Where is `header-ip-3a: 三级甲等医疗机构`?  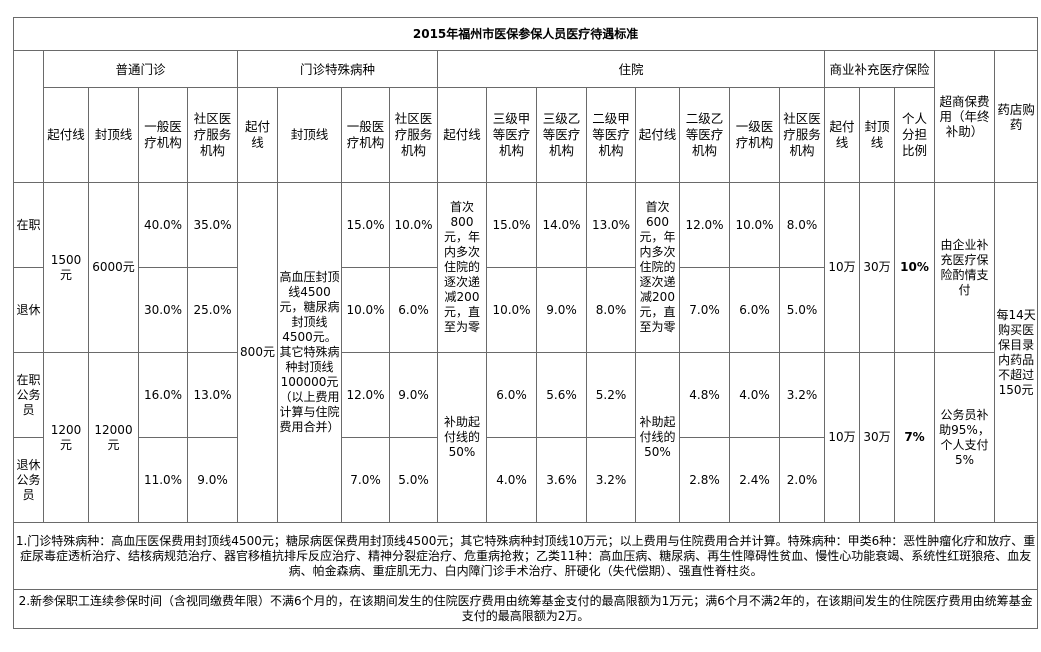 header-ip-3a: 三级甲等医疗机构 is located at coordinates (511, 135).